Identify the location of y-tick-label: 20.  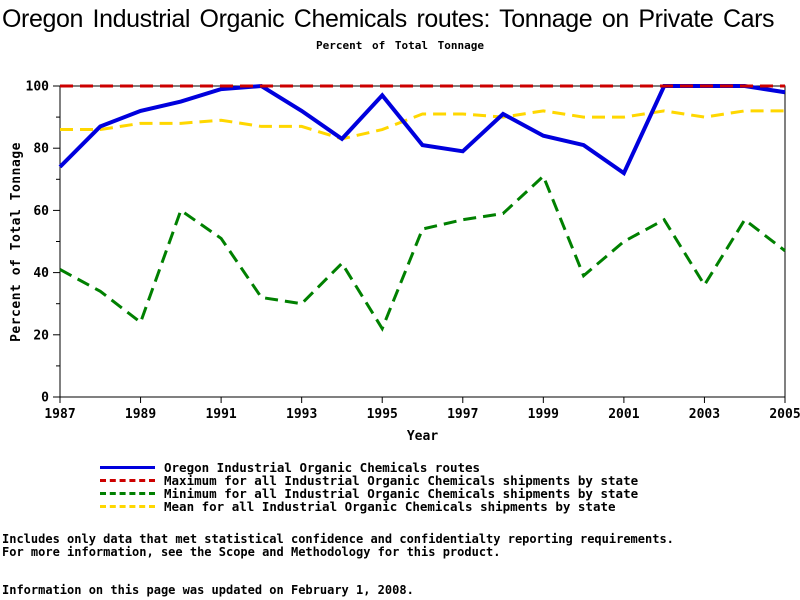
(41, 335).